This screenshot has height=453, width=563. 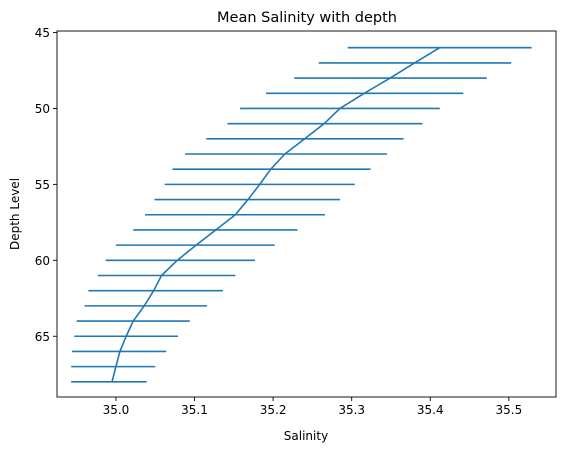 I want to click on x-tick-label: 35.2, so click(x=273, y=410).